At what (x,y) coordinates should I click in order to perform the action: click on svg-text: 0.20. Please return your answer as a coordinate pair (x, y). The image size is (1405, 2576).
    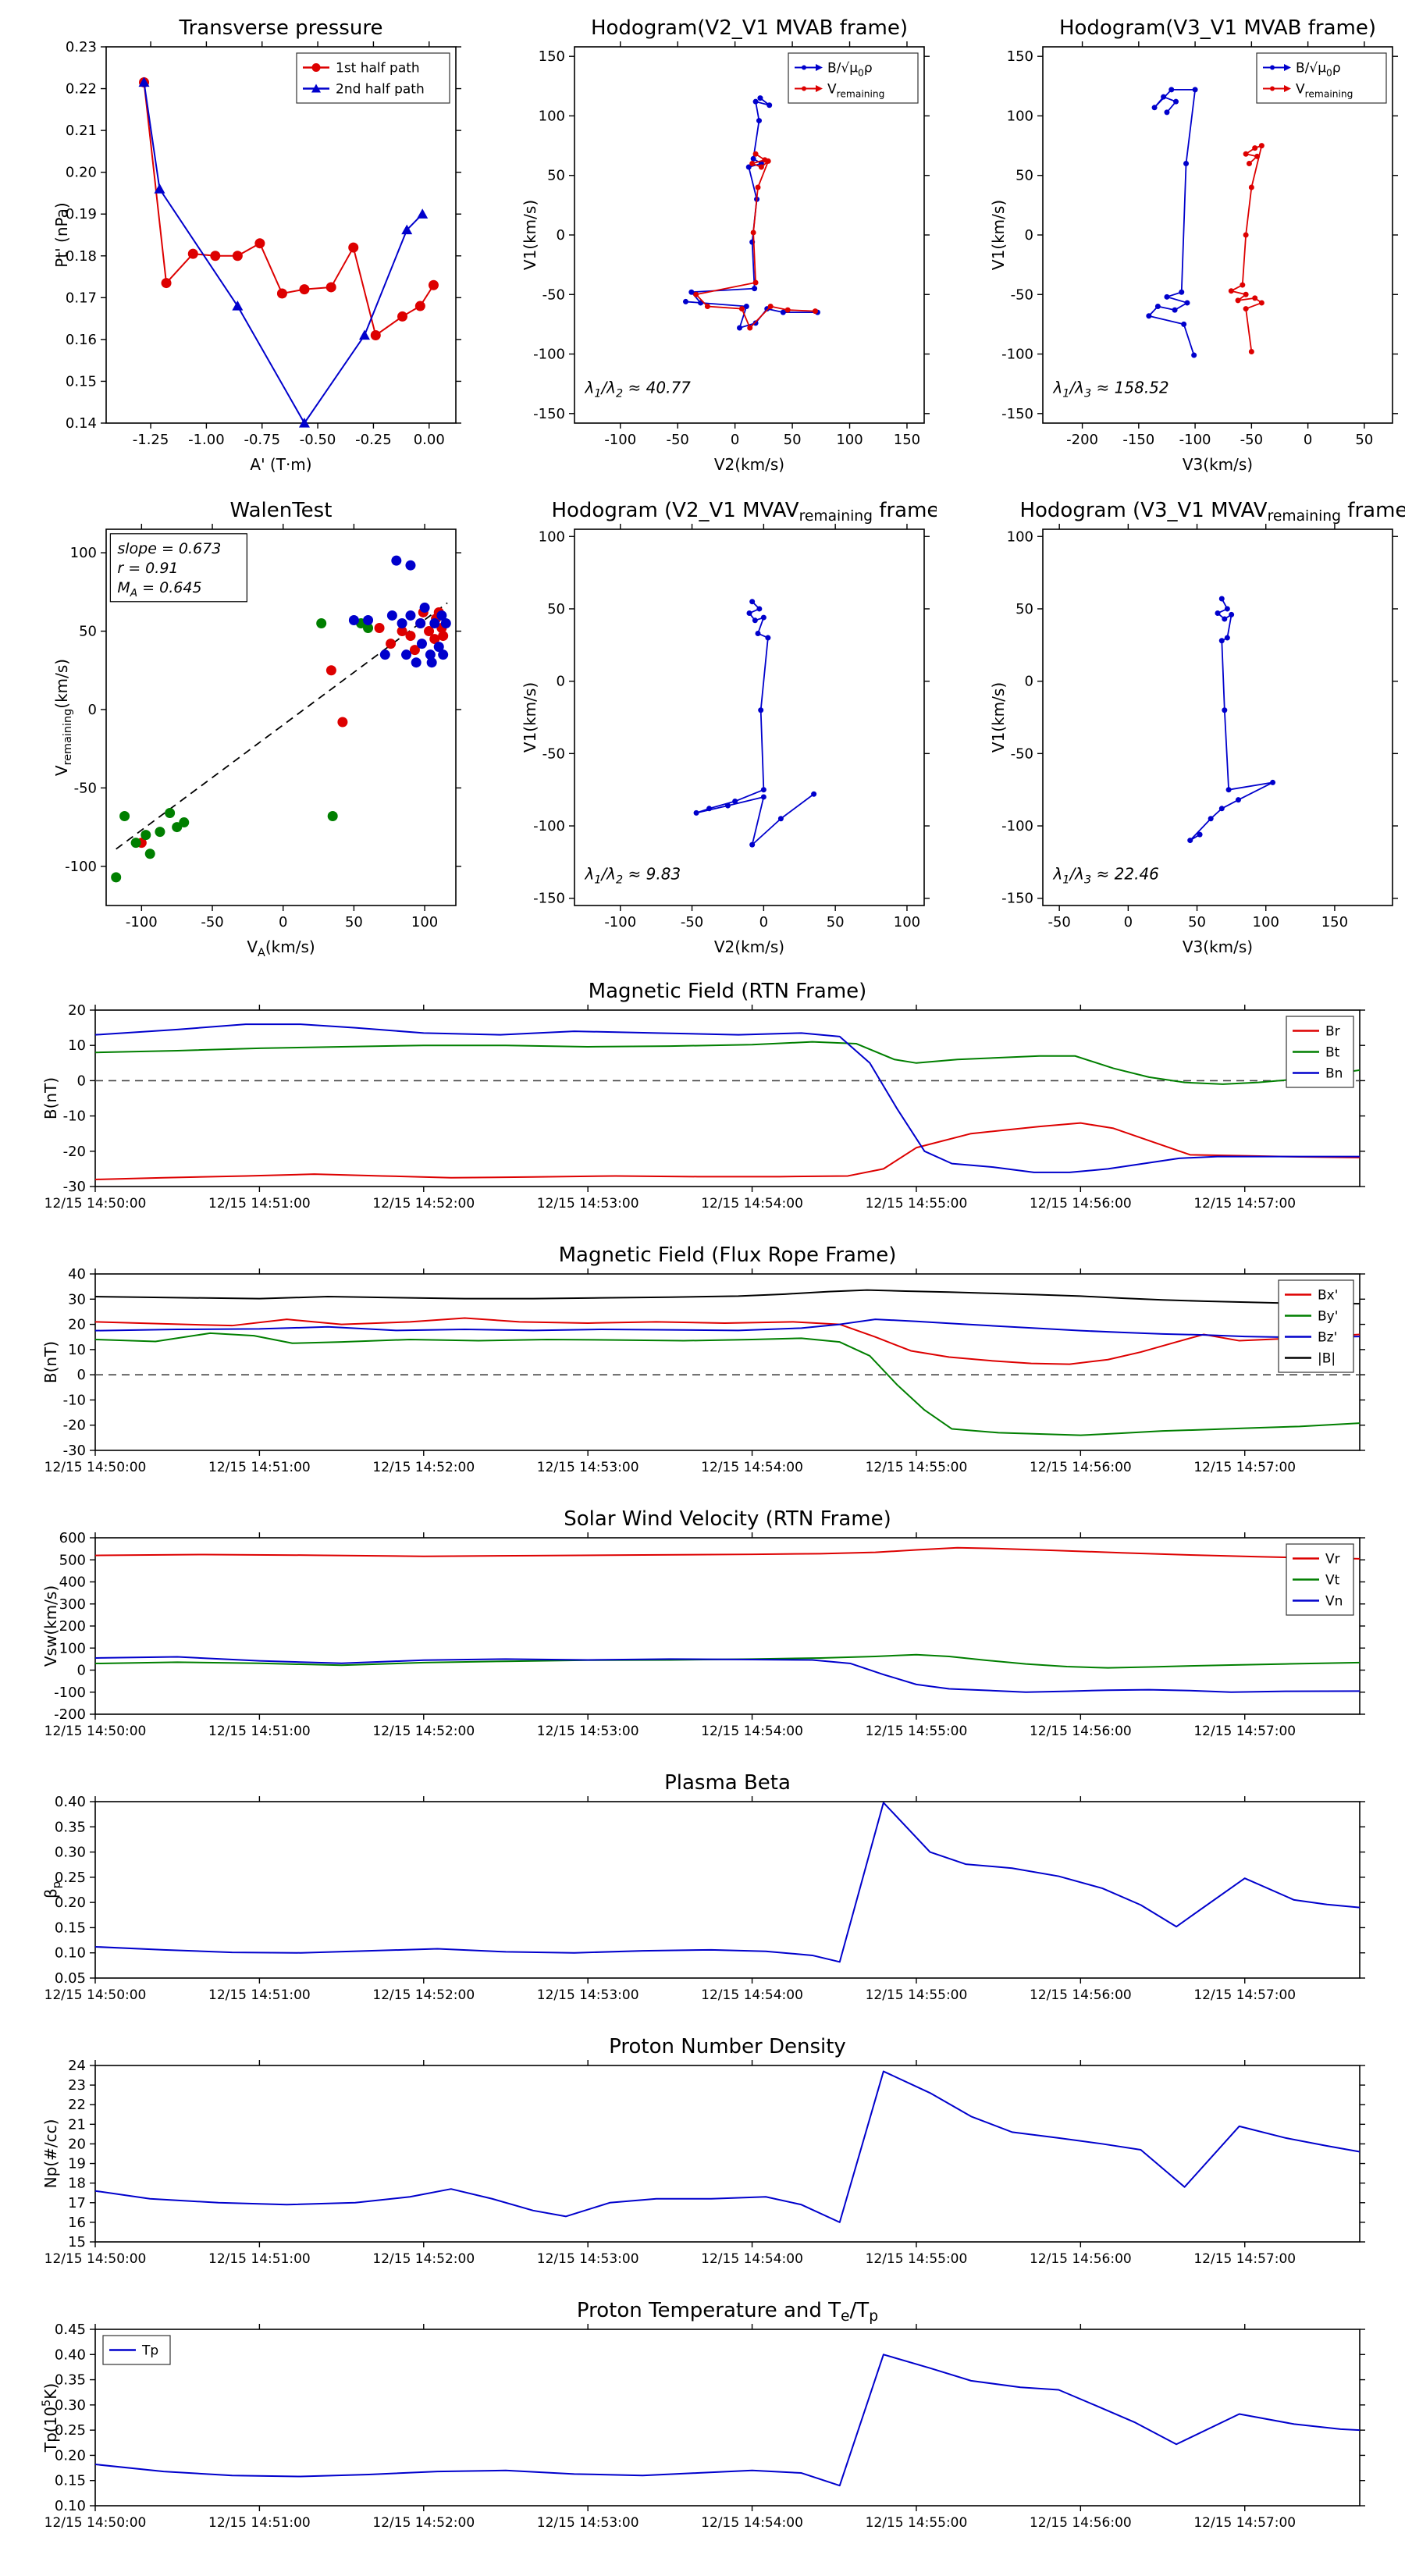
    Looking at the image, I should click on (71, 2455).